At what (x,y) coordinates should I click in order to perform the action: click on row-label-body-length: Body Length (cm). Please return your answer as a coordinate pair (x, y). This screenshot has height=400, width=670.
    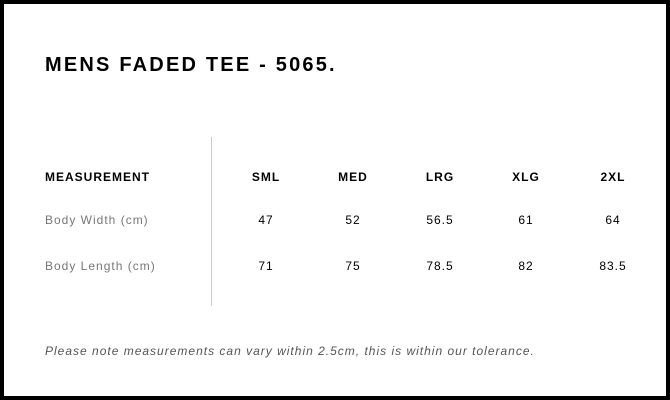
    Looking at the image, I should click on (100, 266).